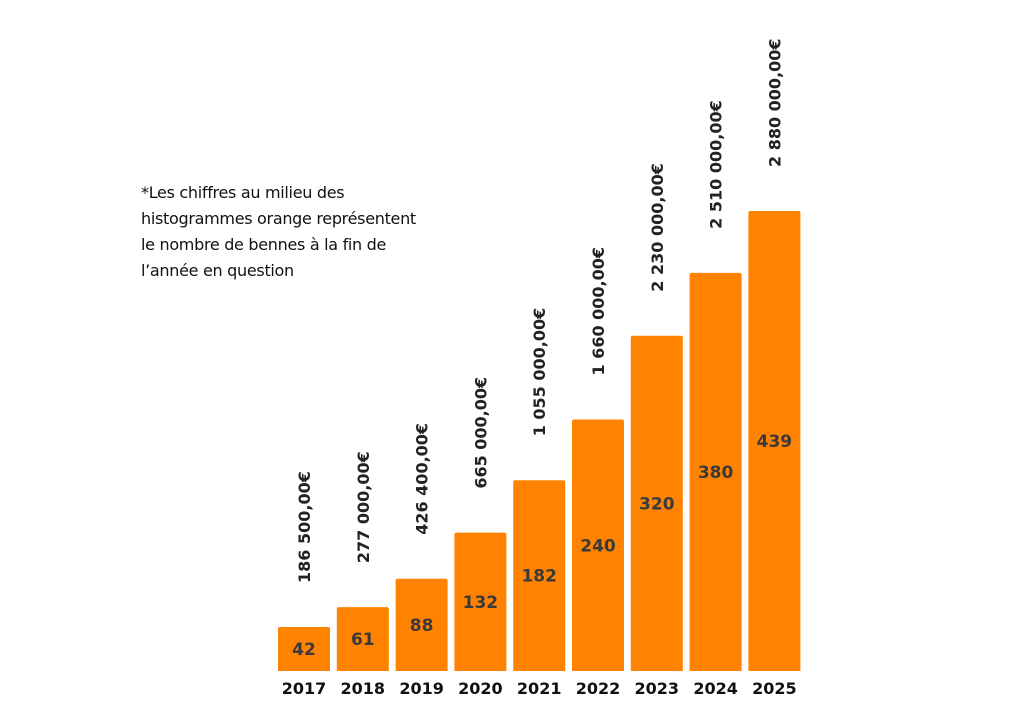  I want to click on bar-group: 182 2021 1 055 000,00€, so click(539, 503).